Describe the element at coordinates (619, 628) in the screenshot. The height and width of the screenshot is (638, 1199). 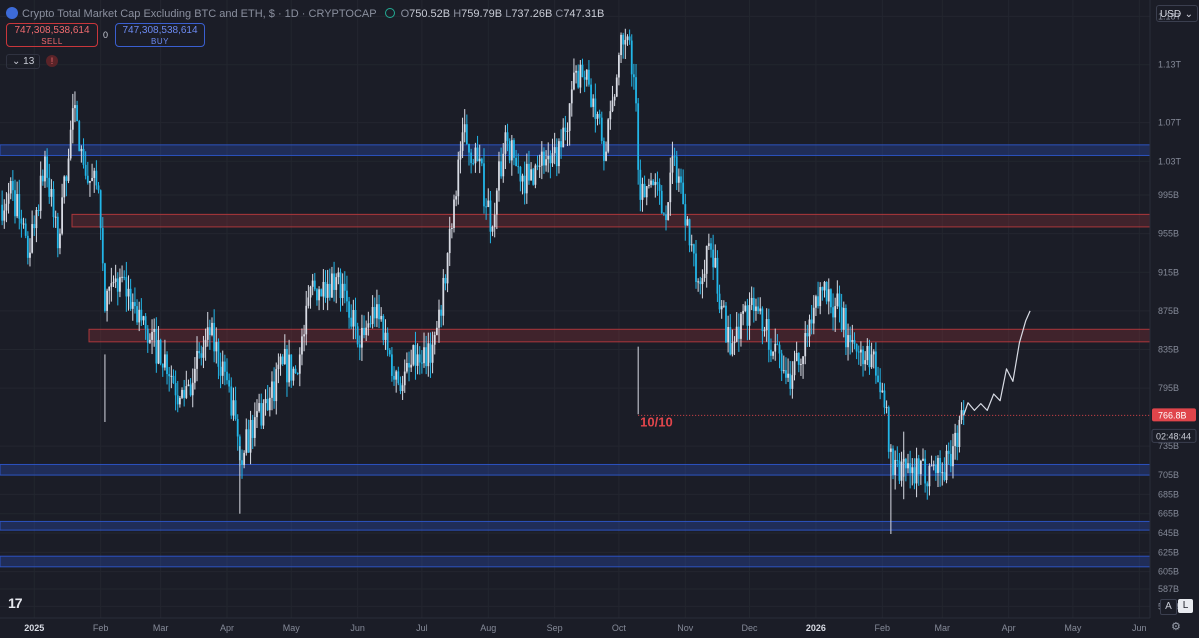
I see `x-tick-label: Oct` at that location.